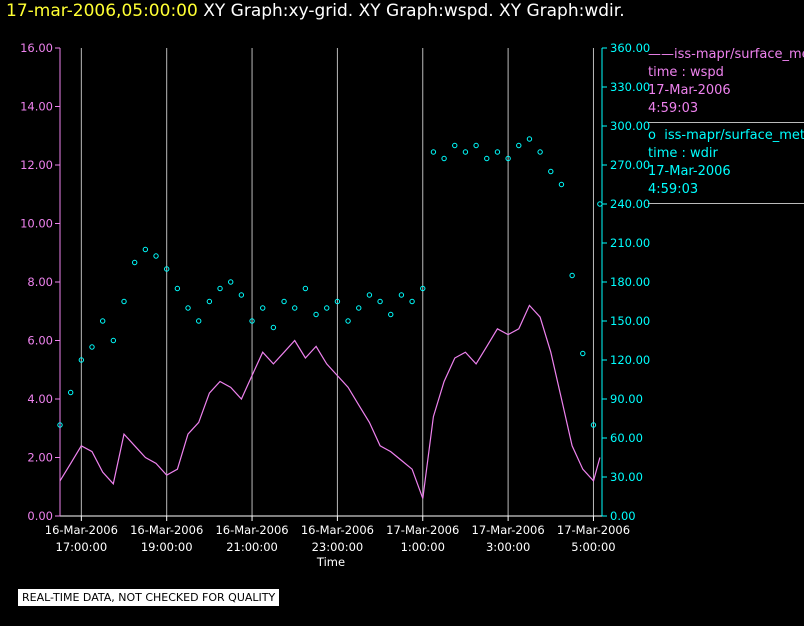 This screenshot has width=804, height=626. Describe the element at coordinates (330, 562) in the screenshot. I see `x-axis-label: Time` at that location.